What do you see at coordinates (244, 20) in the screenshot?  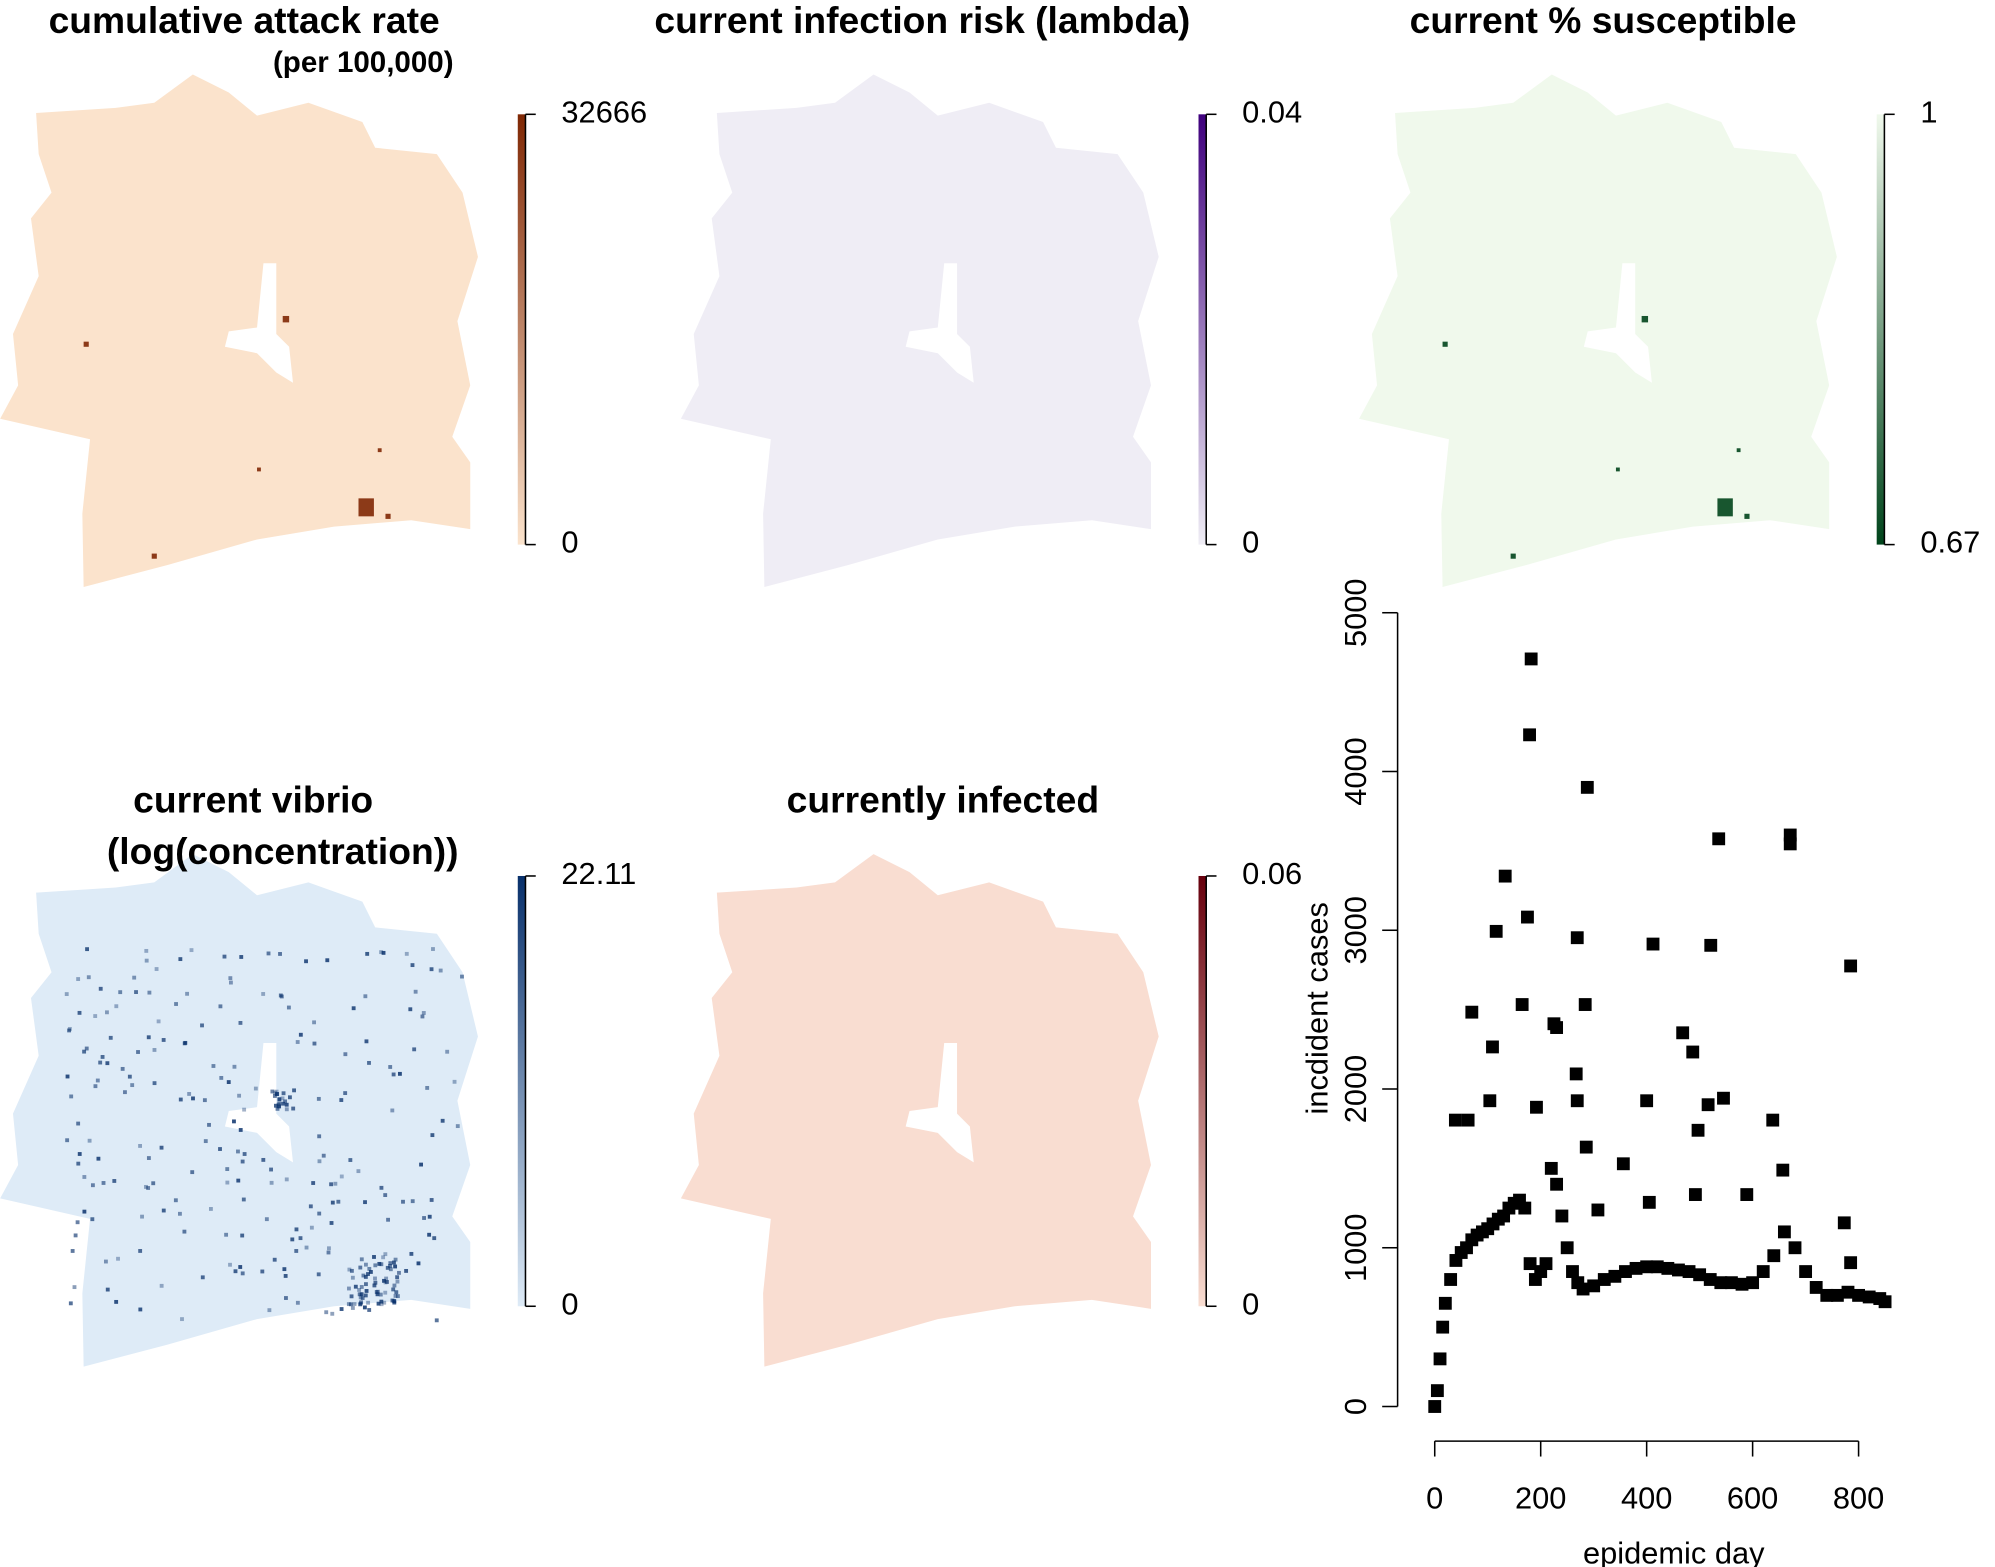 I see `map-title: cumulative attack rate` at bounding box center [244, 20].